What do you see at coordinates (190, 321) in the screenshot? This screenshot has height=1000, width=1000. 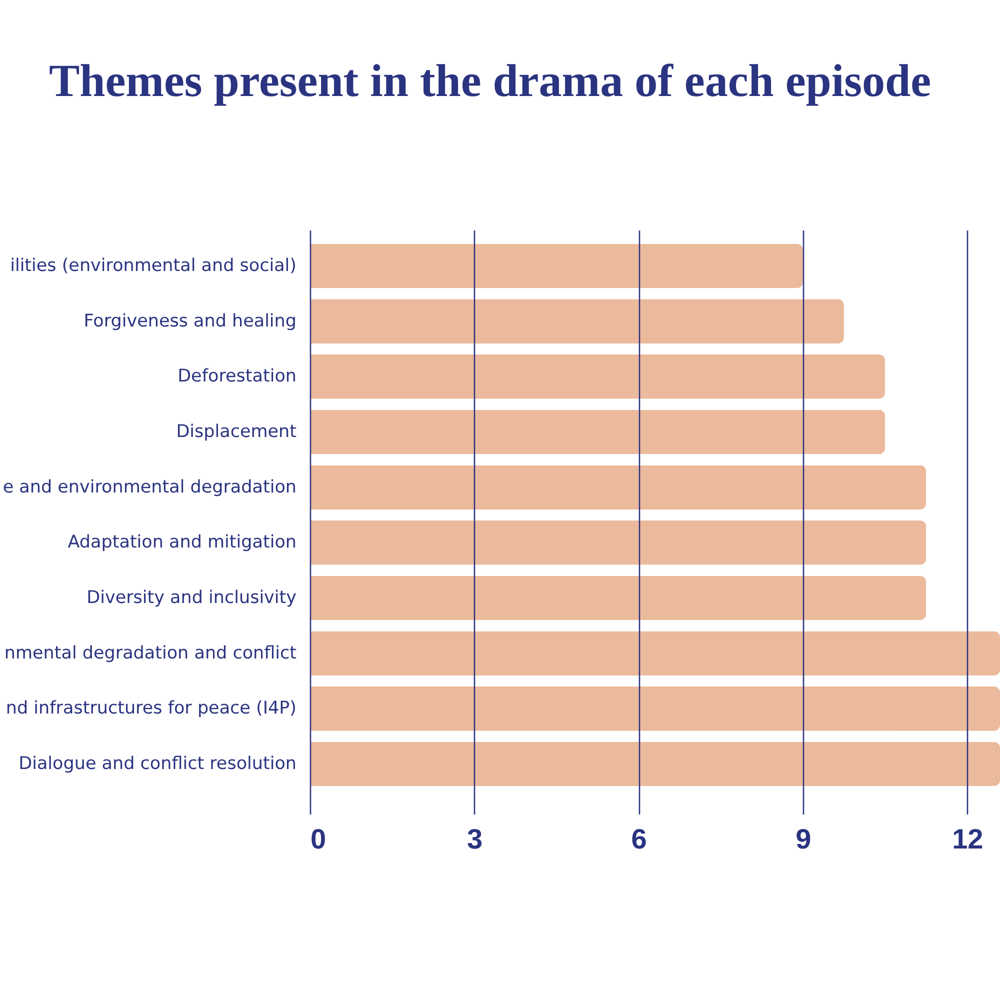 I see `y-tick-label: Forgiveness and healing` at bounding box center [190, 321].